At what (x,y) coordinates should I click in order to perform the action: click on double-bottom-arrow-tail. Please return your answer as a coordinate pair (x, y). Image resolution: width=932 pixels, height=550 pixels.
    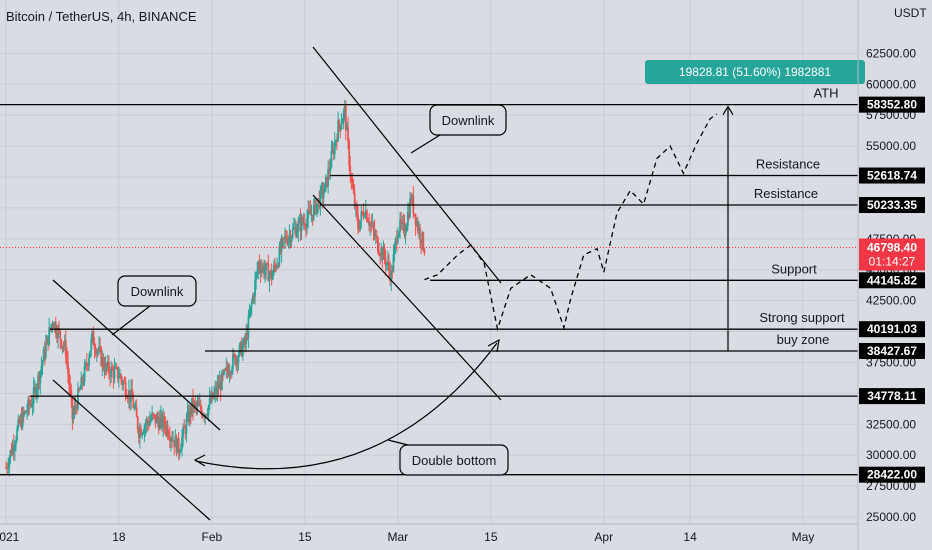
    Looking at the image, I should click on (199, 460).